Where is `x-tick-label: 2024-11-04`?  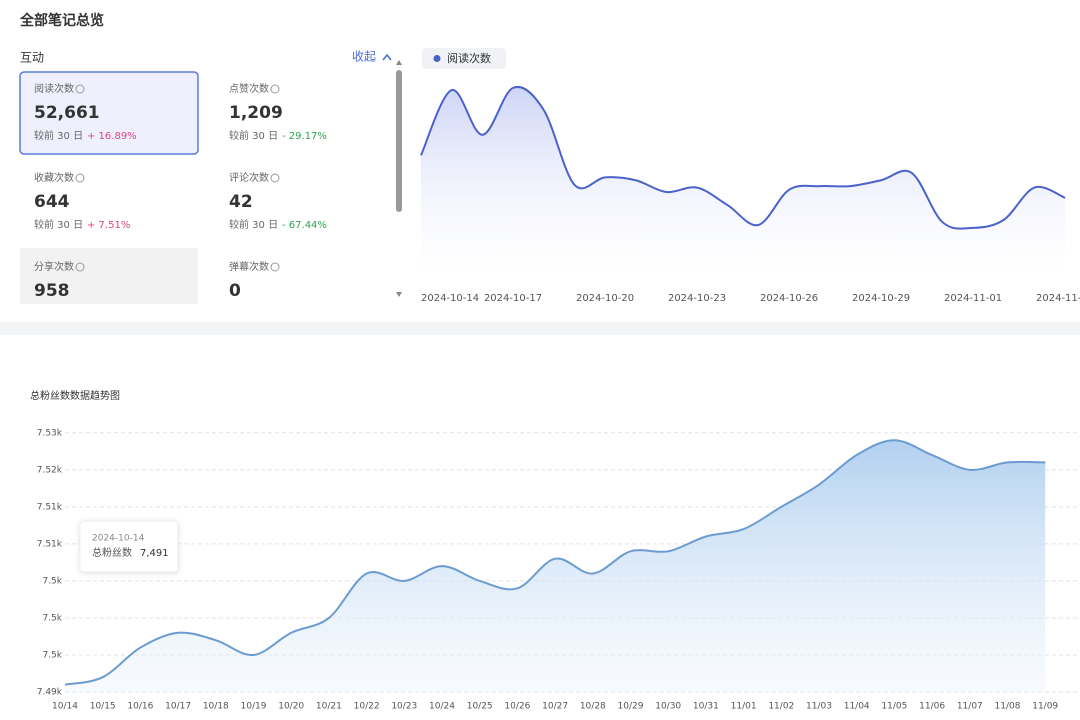
x-tick-label: 2024-11-04 is located at coordinates (1058, 298).